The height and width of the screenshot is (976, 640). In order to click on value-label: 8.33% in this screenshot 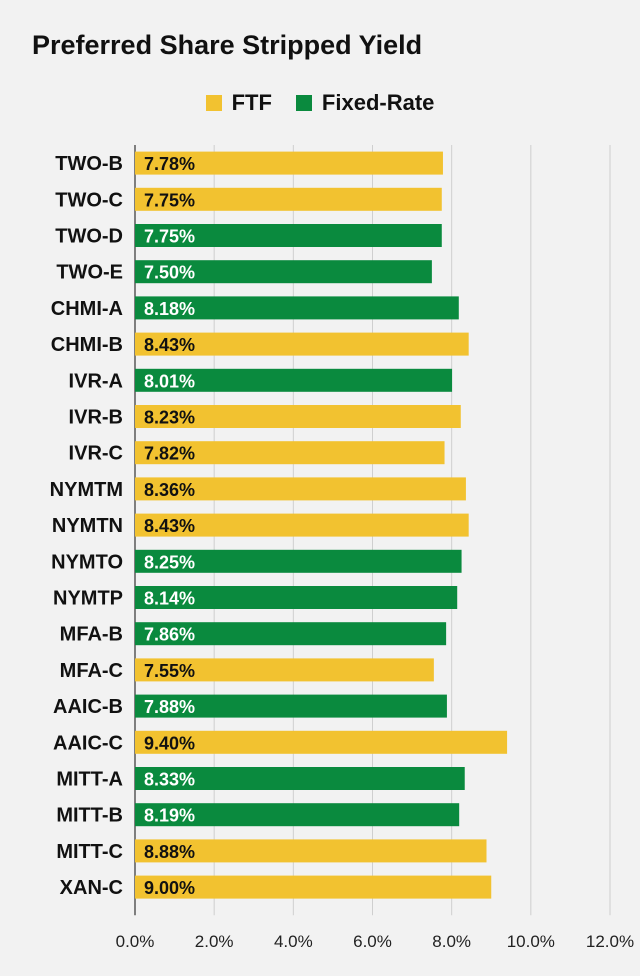, I will do `click(169, 780)`.